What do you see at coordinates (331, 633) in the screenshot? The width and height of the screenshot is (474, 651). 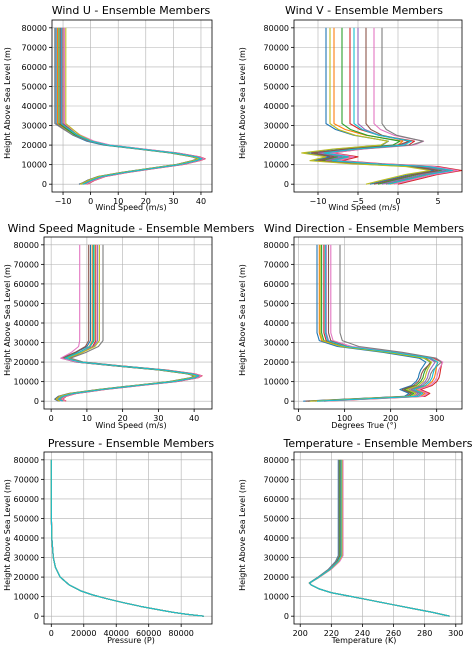 I see `x-tick-label: 220` at bounding box center [331, 633].